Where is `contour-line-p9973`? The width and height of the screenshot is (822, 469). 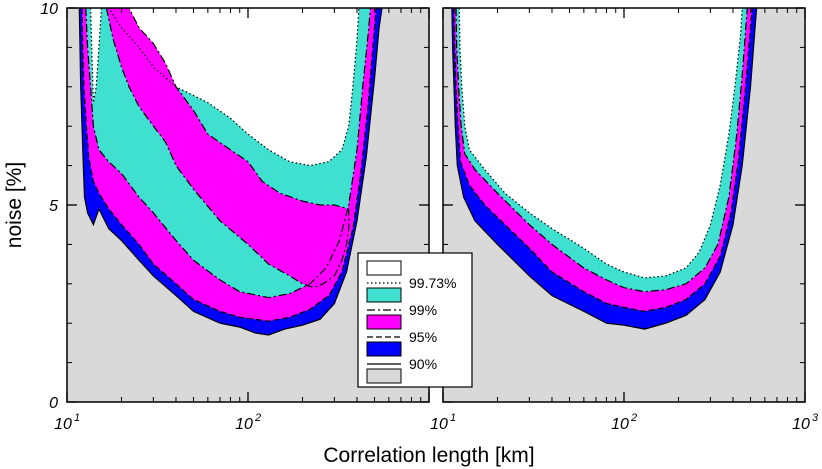
contour-line-p9973 is located at coordinates (225, 87).